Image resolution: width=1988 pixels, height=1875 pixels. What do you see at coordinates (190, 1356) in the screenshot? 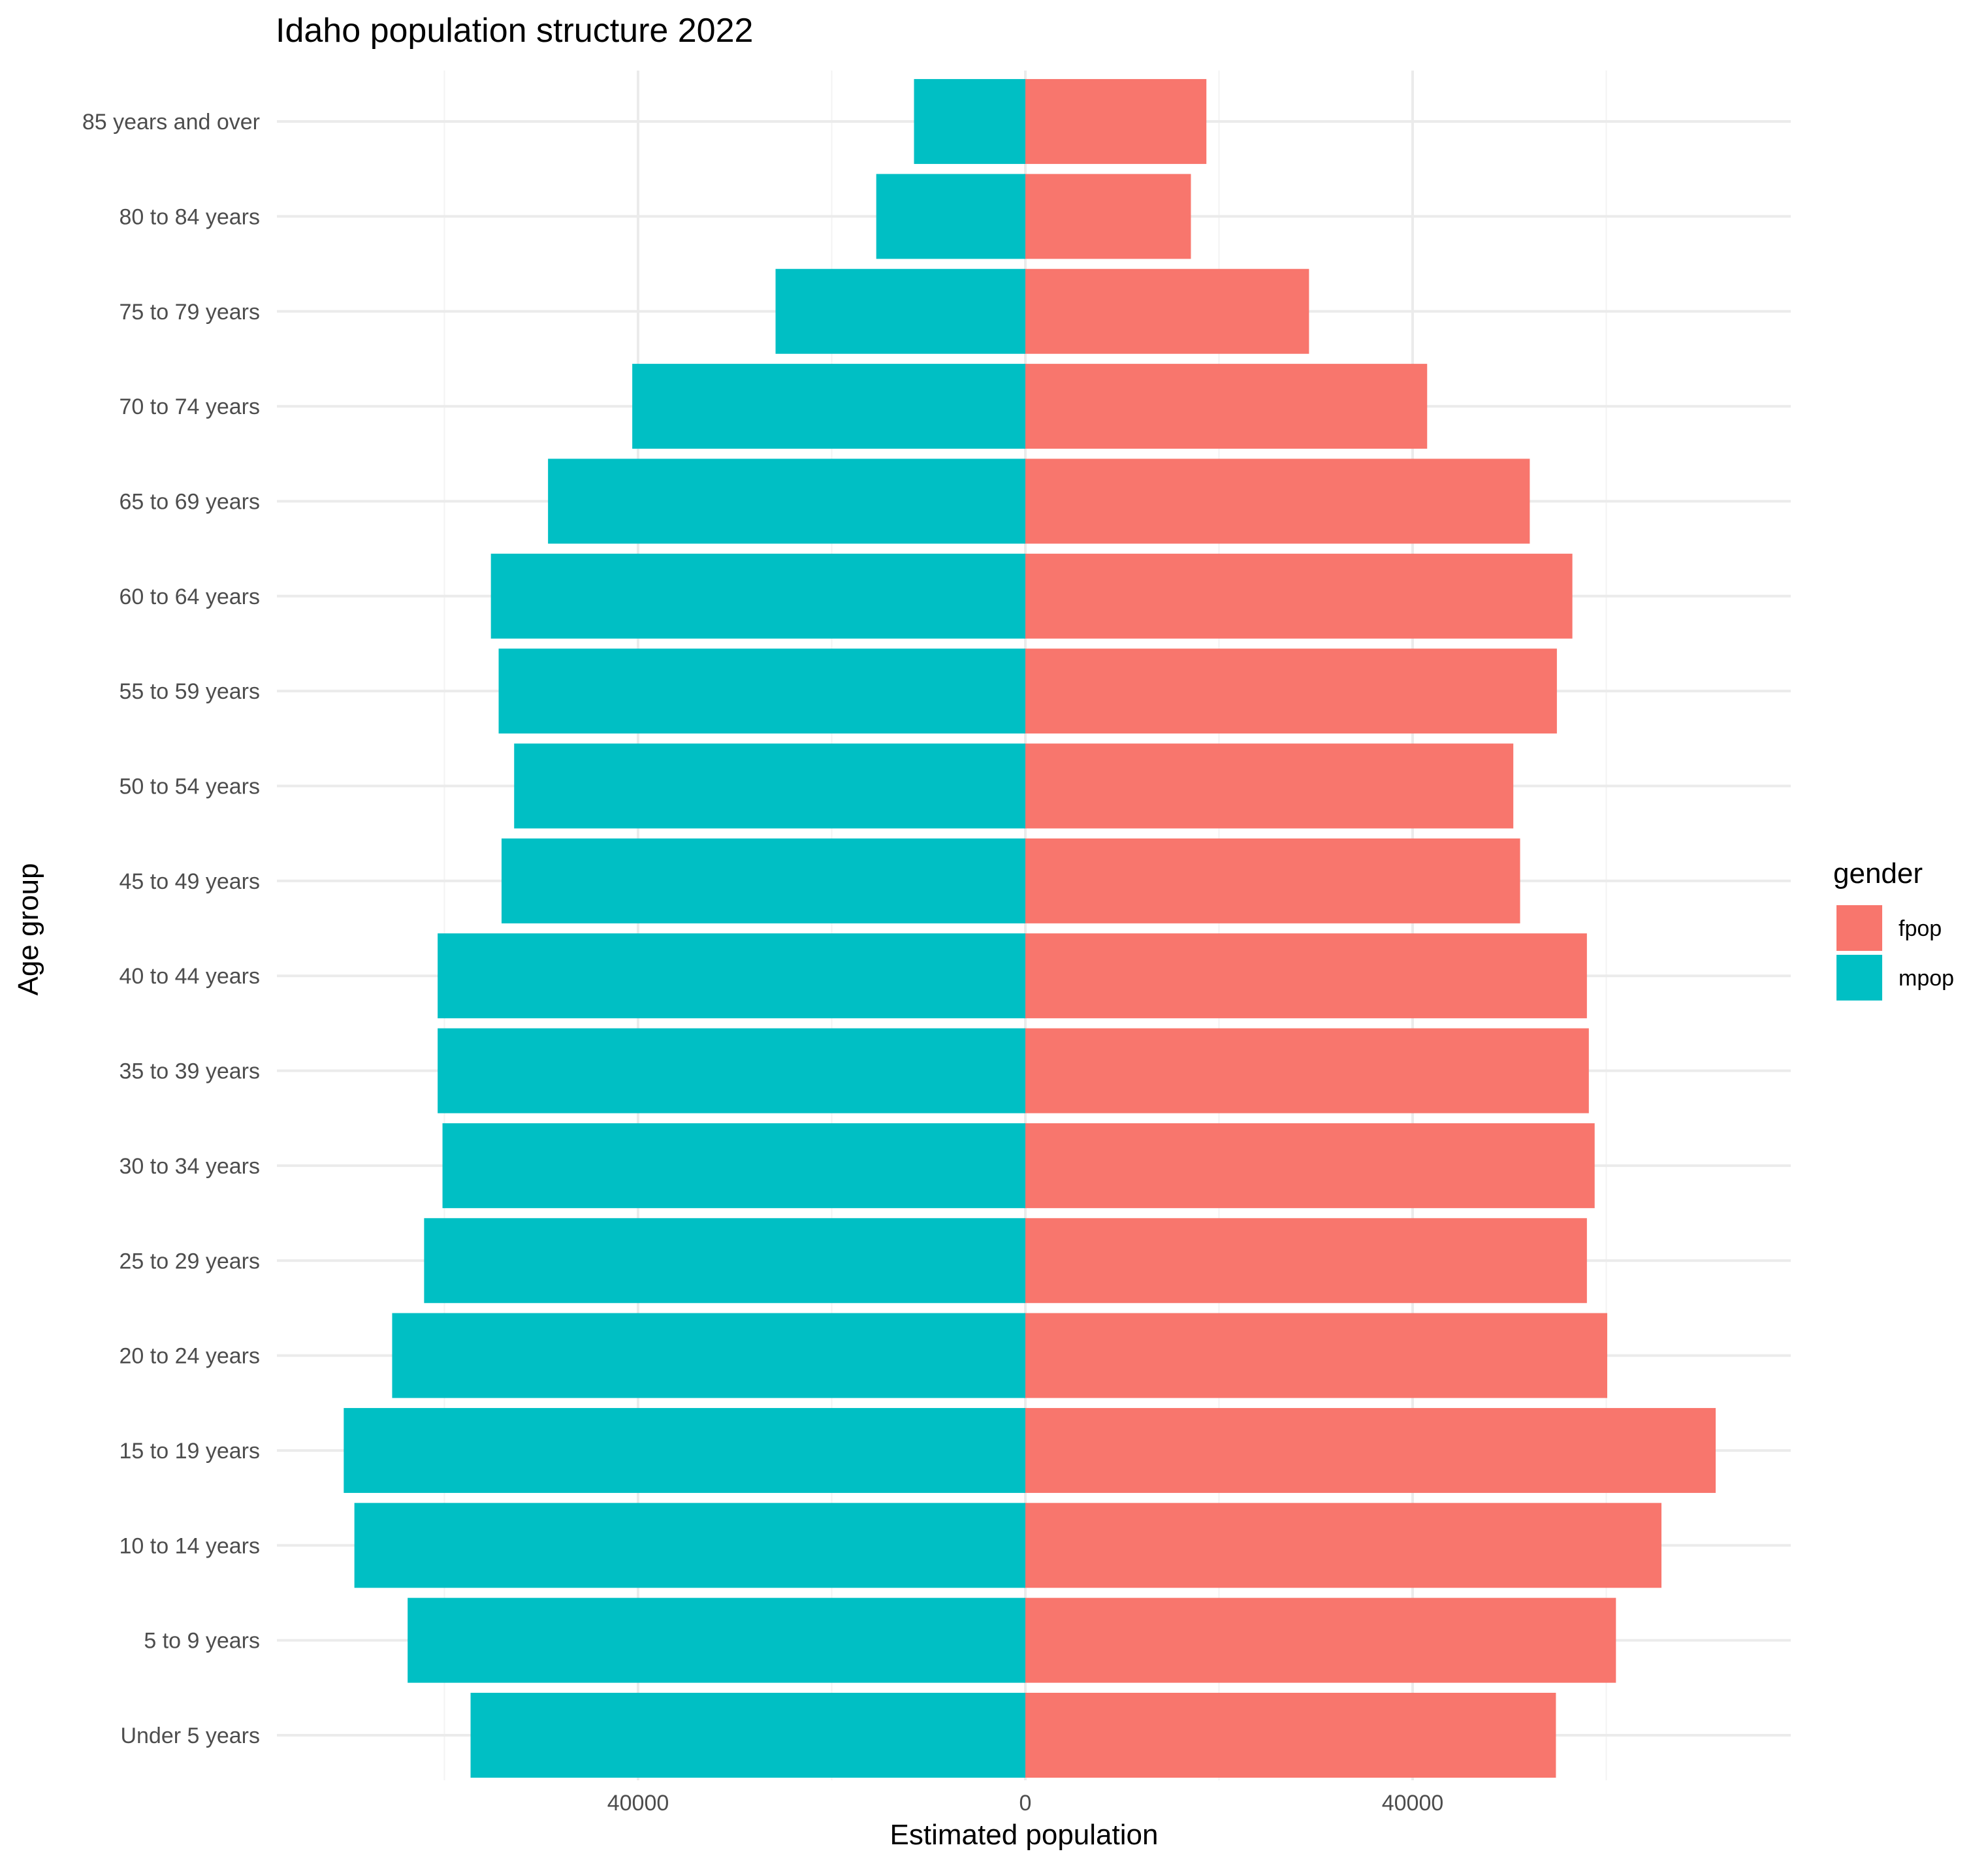
I see `y-tick-label: 20 to 24 years` at bounding box center [190, 1356].